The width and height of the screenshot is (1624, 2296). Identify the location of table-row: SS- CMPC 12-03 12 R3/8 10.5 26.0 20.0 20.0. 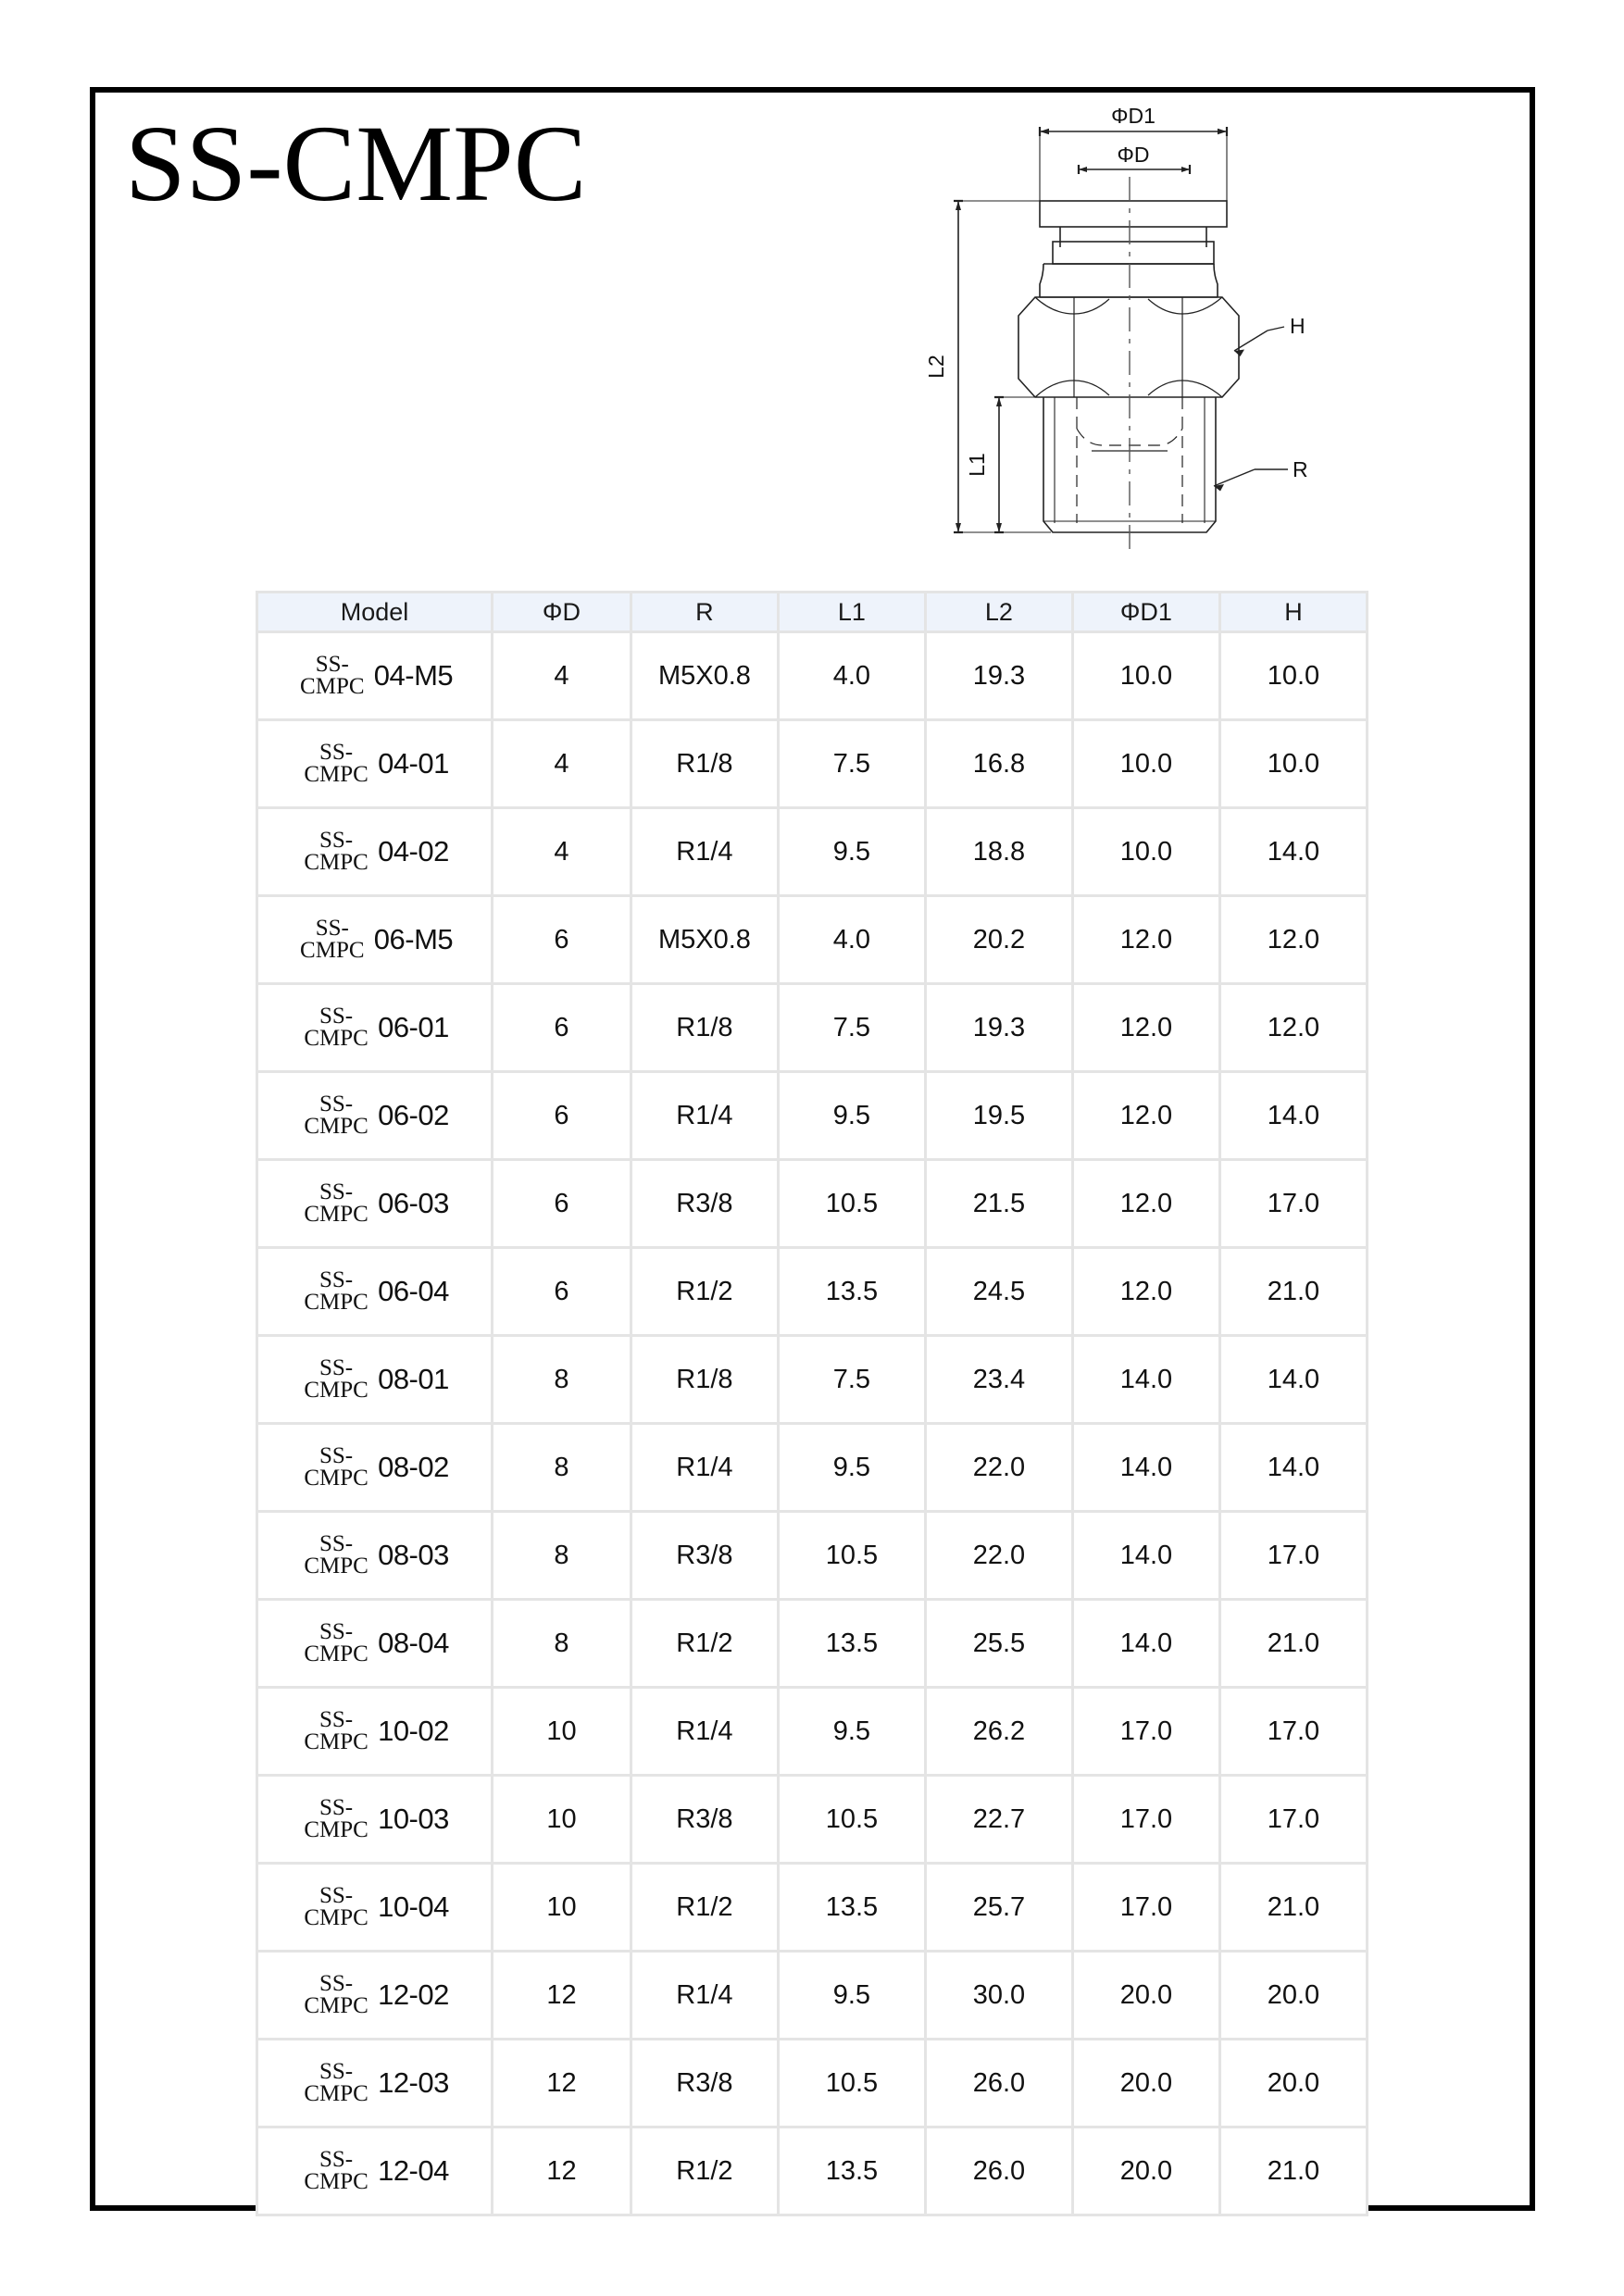
(812, 2083).